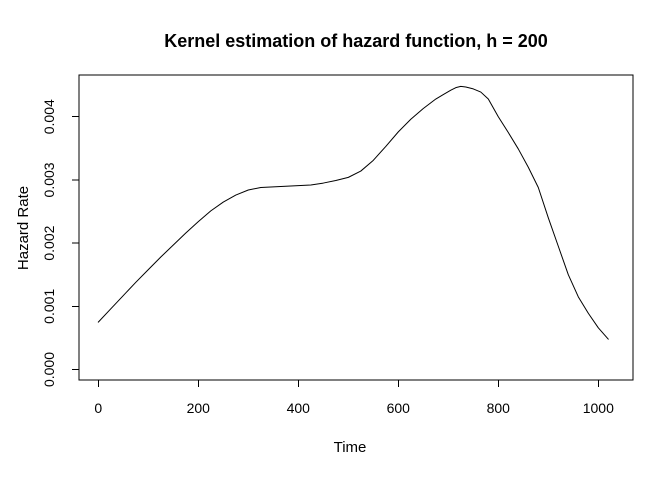 The width and height of the screenshot is (672, 485). Describe the element at coordinates (49, 369) in the screenshot. I see `y-tick-label: 0.000` at that location.